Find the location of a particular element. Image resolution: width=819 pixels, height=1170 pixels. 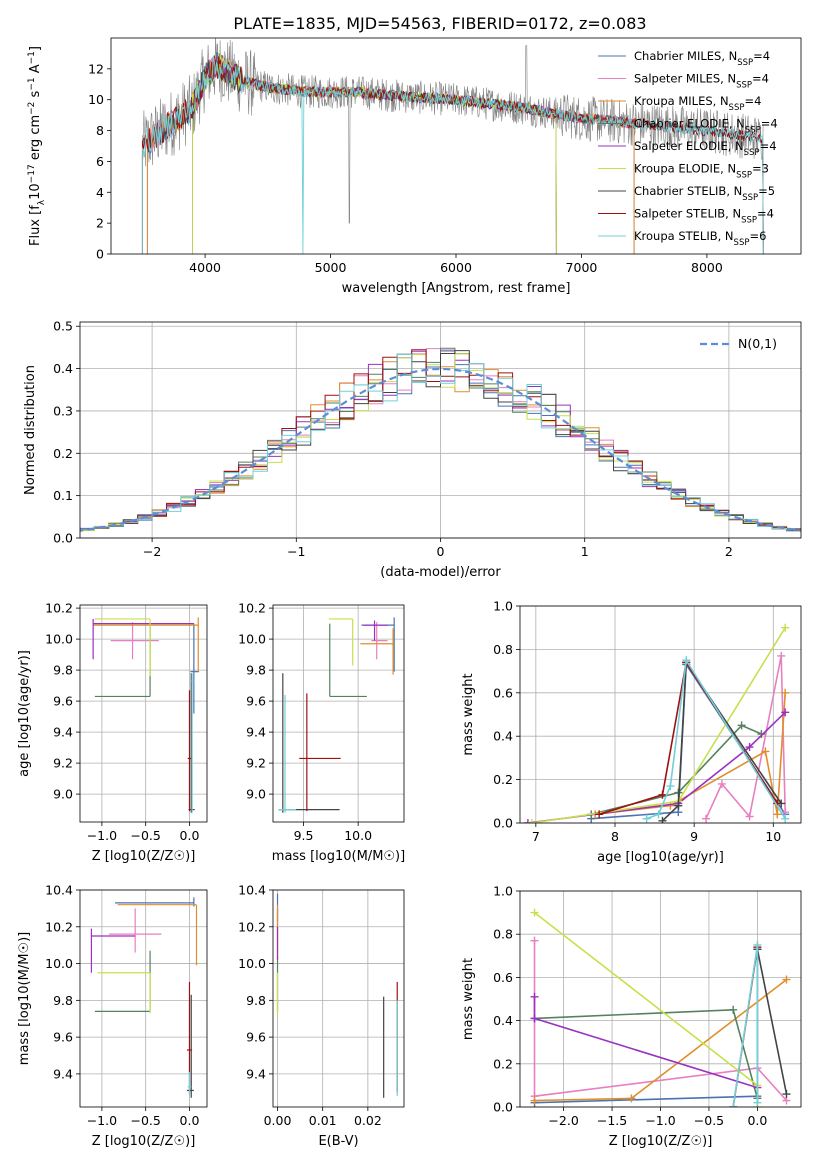

legend-label-text: Chabrier MILES, N is located at coordinates (685, 56).